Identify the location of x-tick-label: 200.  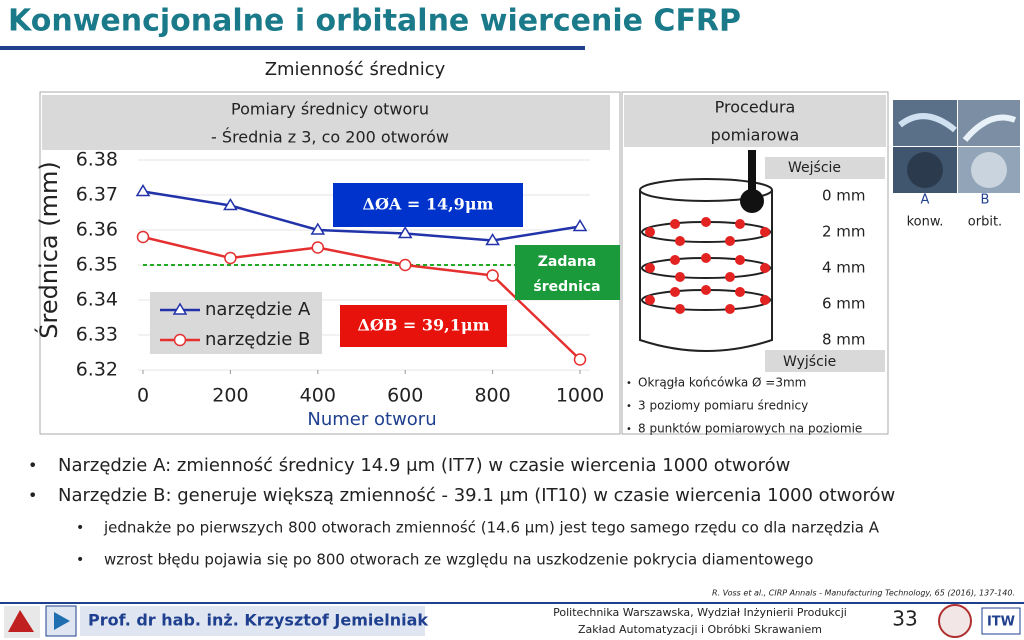
(230, 396).